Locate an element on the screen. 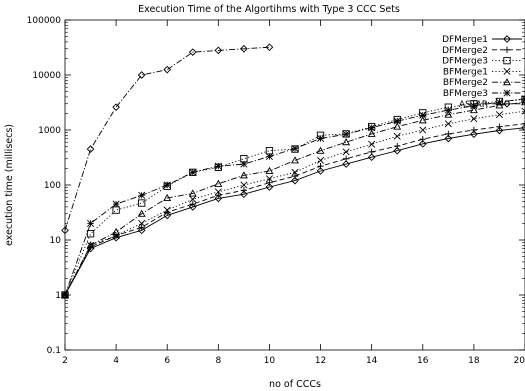 This screenshot has height=391, width=525. y-tick-label: 1 is located at coordinates (58, 296).